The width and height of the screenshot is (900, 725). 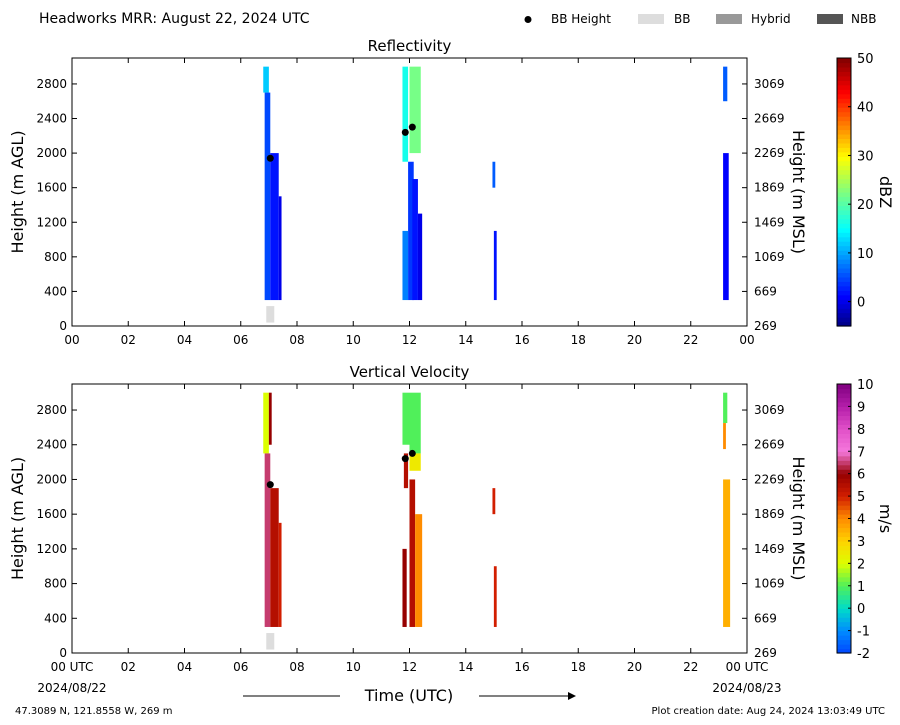 I want to click on reflectivity-y-tick-label: 2800, so click(x=51, y=84).